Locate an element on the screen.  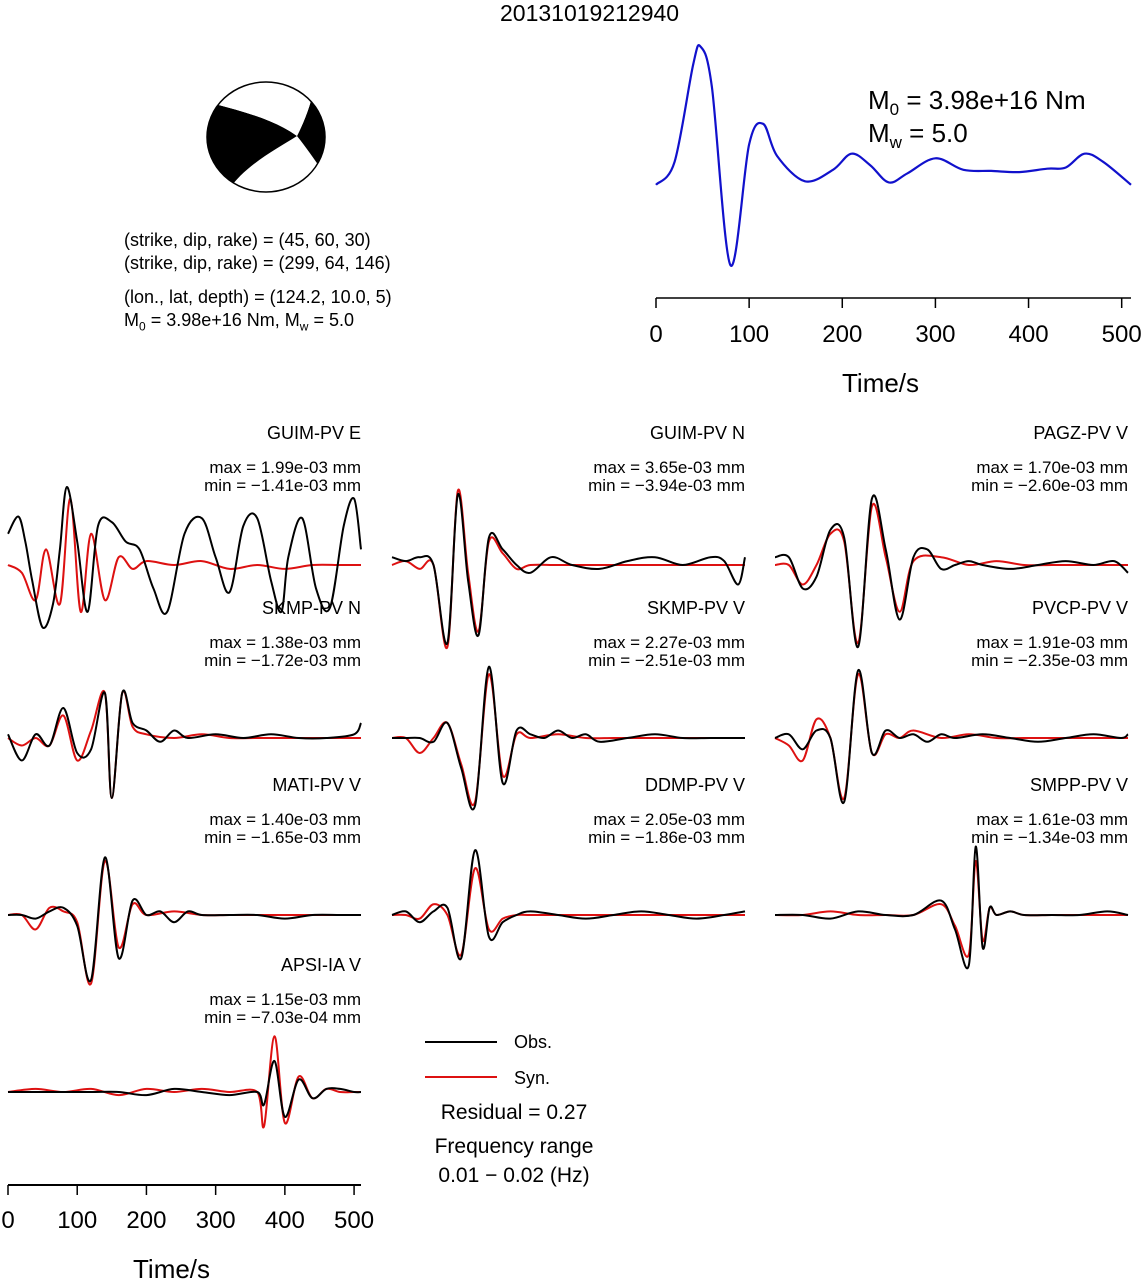
stf-chart: 0 100 200 300 400 500 is located at coordinates (895, 196).